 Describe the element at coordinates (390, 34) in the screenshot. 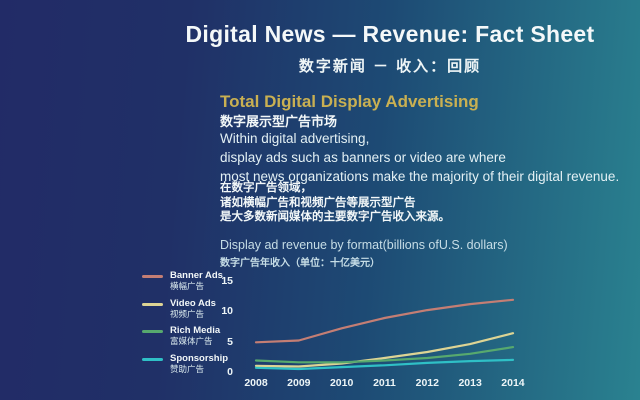

I see `page-title: Digital News — Revenue: Fact Sheet` at that location.